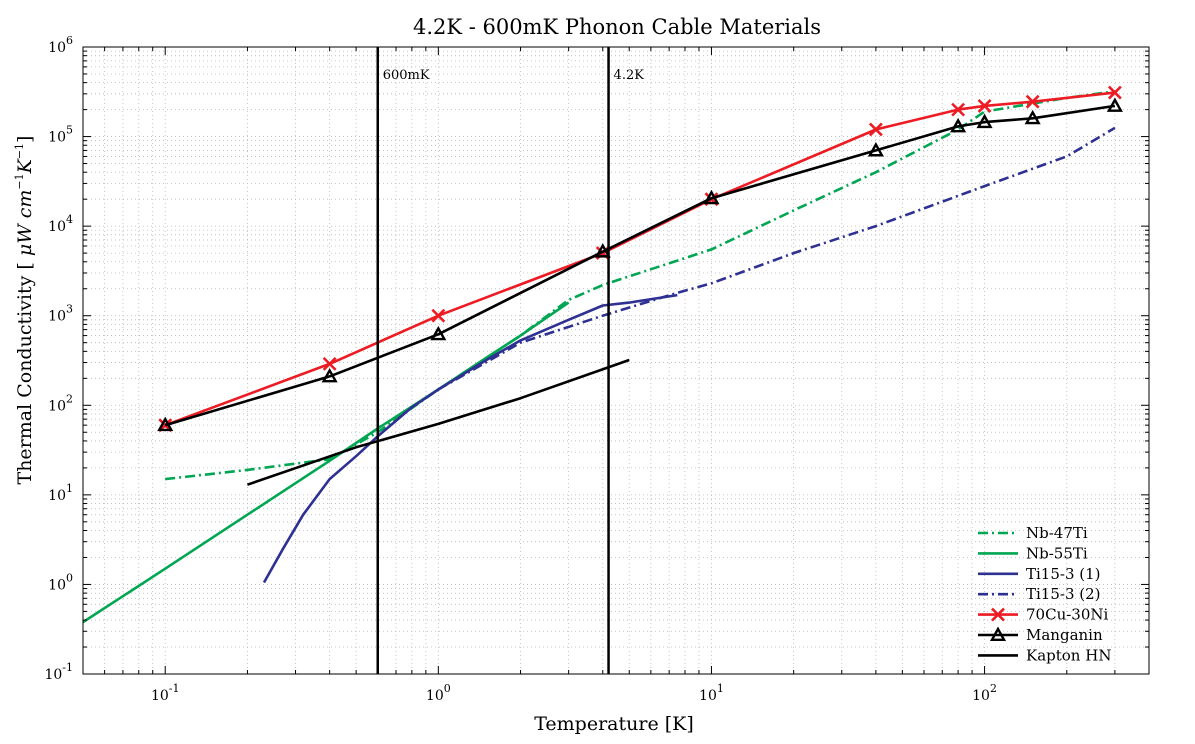 This screenshot has height=744, width=1195. I want to click on legend-ti15-3-2: Ti15-3 (2), so click(1039, 594).